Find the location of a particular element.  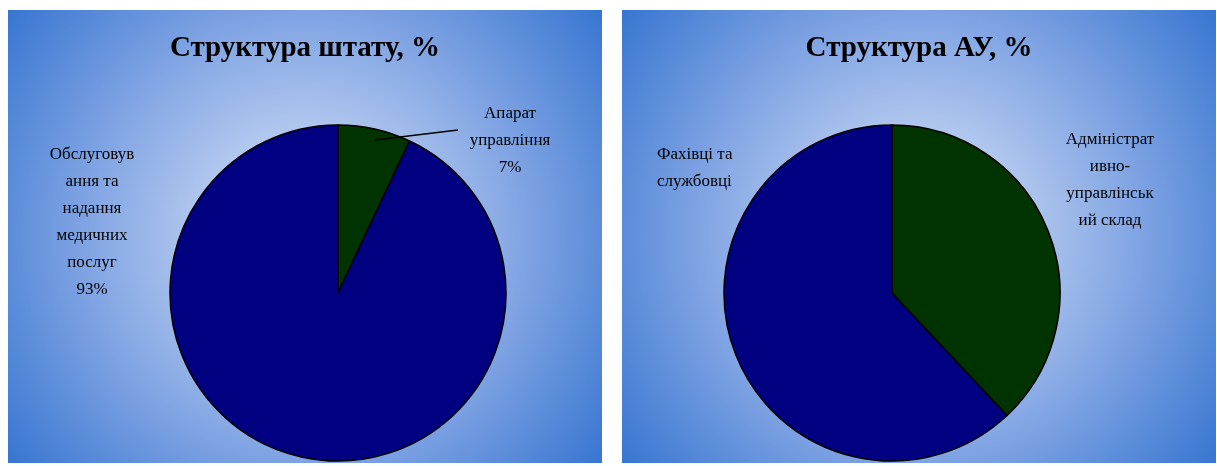

slice-label: Фахівці та службовці is located at coordinates (695, 167).